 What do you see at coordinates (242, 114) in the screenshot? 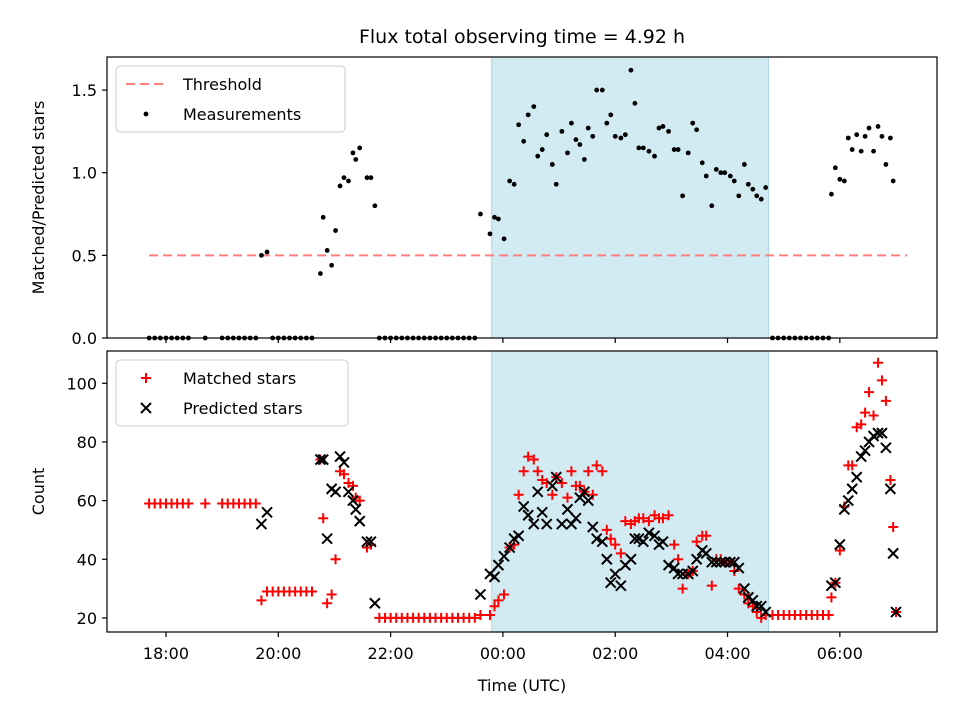
I see `legend-label: Measurements` at bounding box center [242, 114].